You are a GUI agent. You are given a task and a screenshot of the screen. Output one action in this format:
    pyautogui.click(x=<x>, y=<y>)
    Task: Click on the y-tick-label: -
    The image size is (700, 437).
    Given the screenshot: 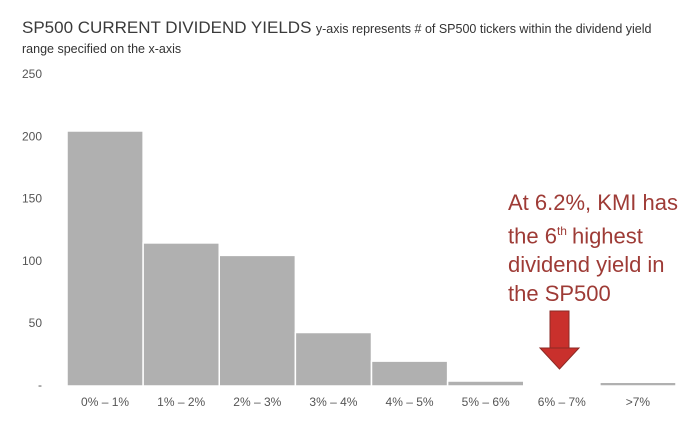 What is the action you would take?
    pyautogui.click(x=40, y=385)
    